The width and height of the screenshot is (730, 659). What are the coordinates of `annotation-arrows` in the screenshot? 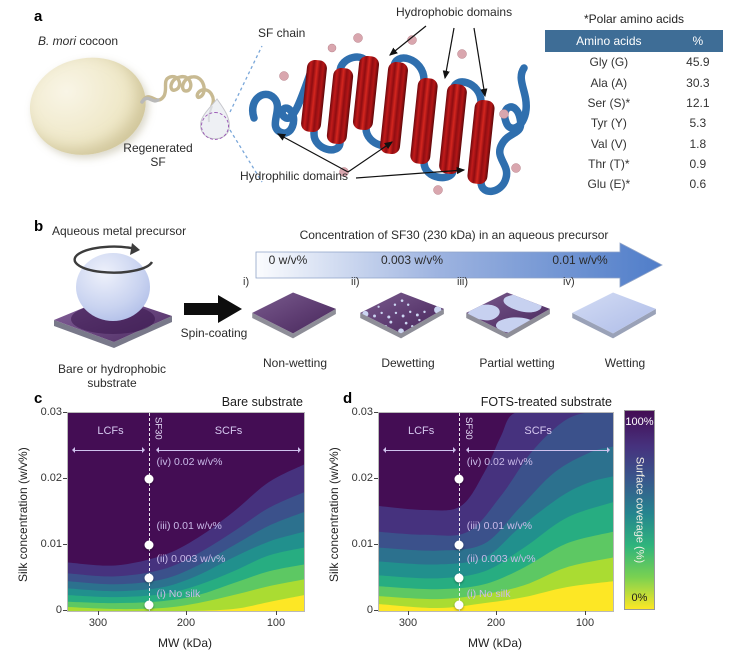 It's located at (382, 102).